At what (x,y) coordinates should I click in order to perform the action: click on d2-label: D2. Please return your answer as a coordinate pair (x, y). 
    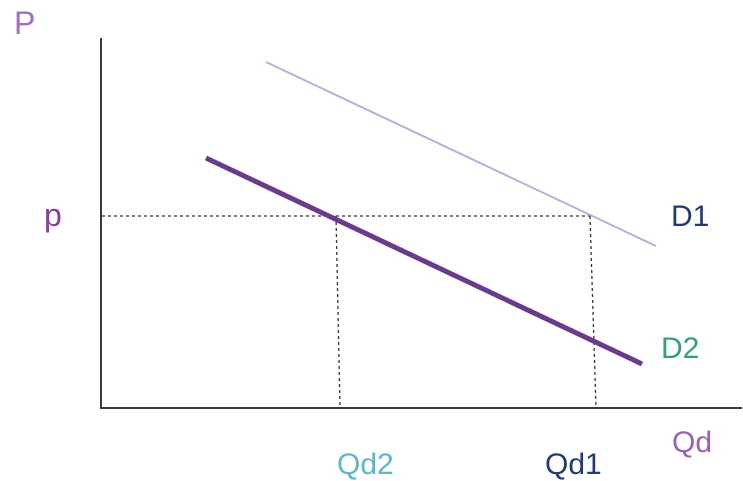
    Looking at the image, I should click on (680, 348).